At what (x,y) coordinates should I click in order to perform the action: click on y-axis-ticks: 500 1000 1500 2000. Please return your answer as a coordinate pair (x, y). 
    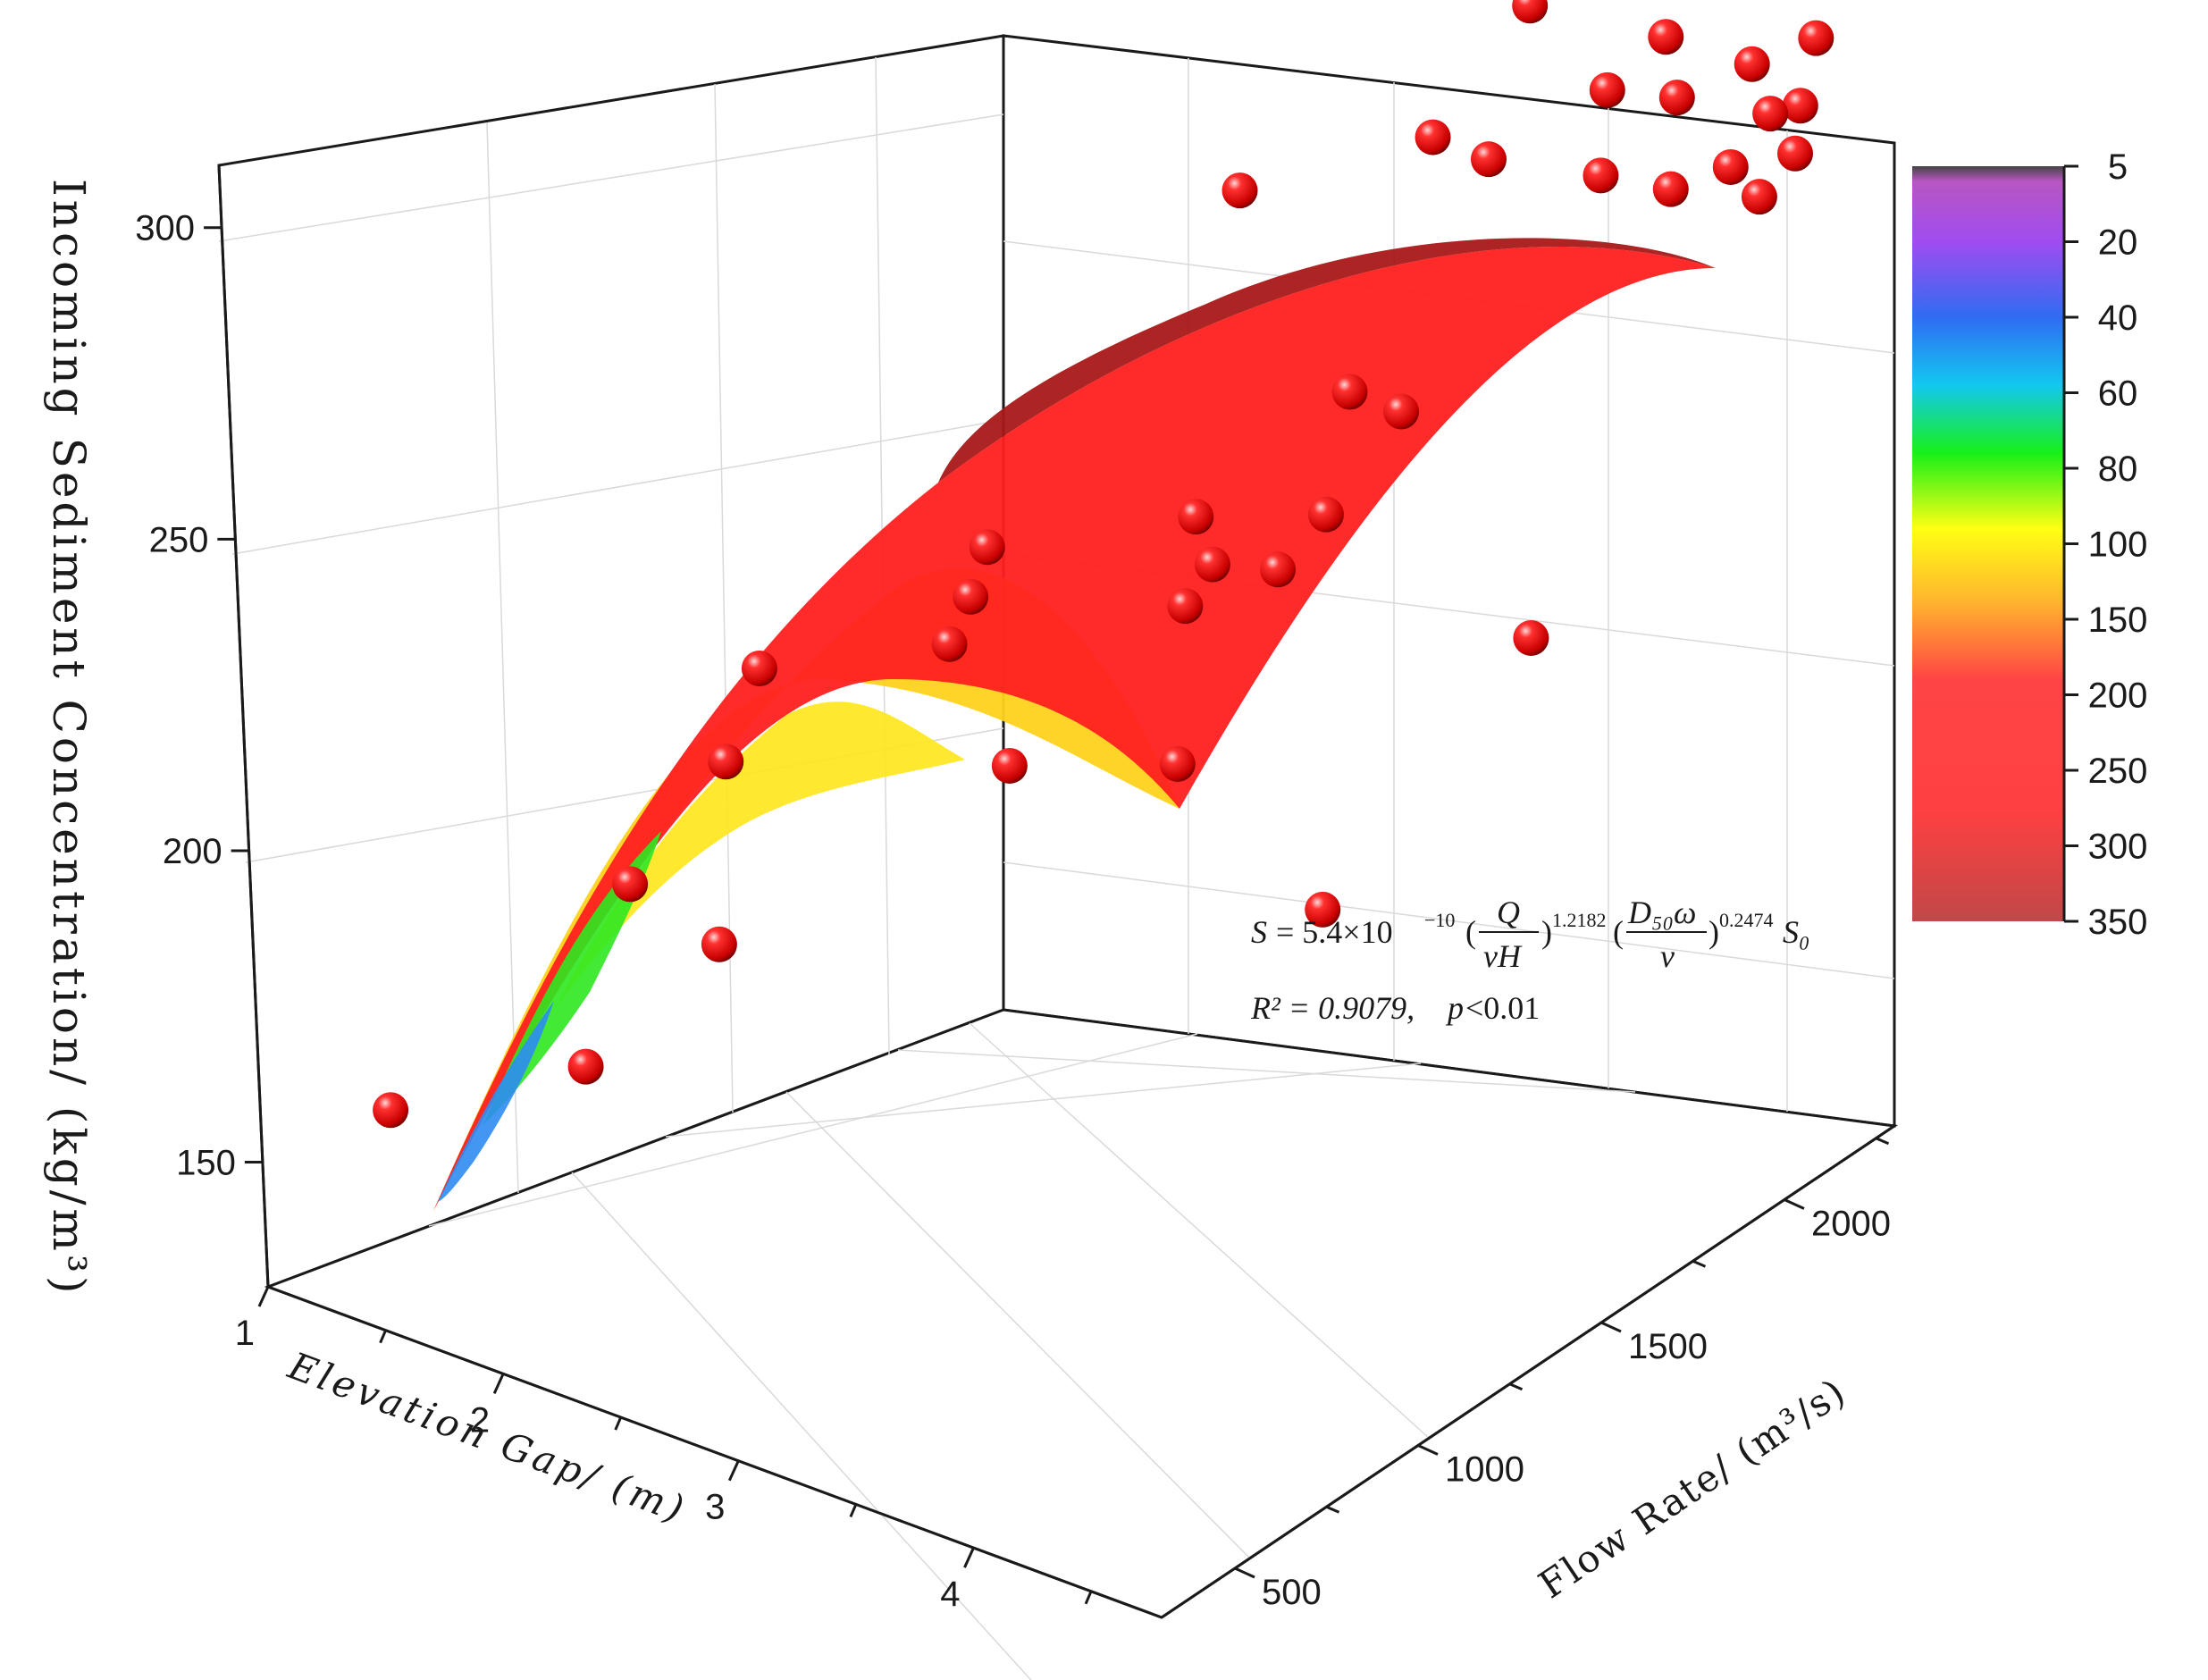
    Looking at the image, I should click on (1562, 1374).